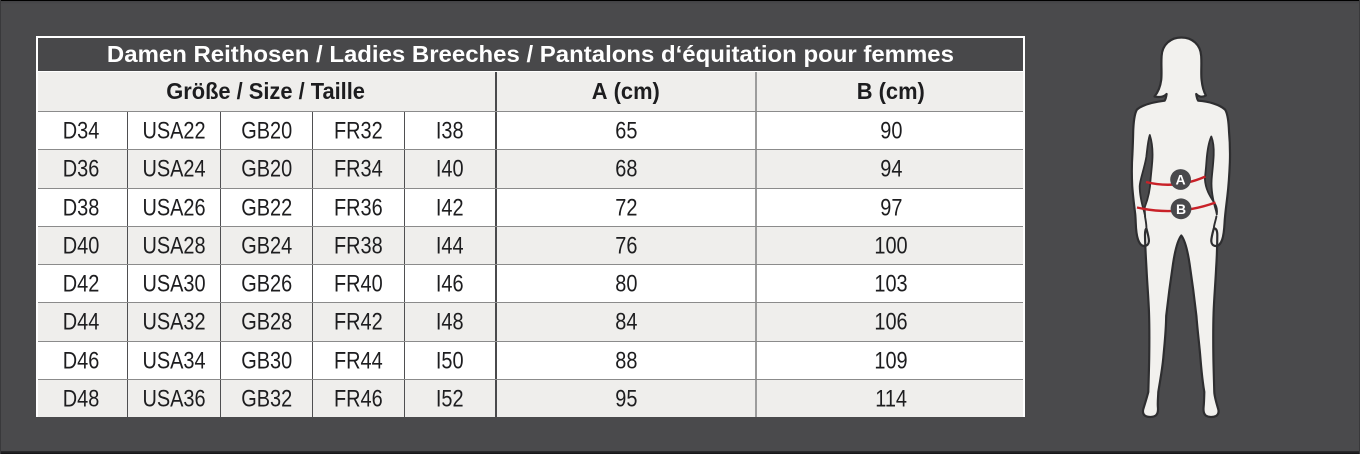  Describe the element at coordinates (1181, 180) in the screenshot. I see `svg-text: A` at that location.